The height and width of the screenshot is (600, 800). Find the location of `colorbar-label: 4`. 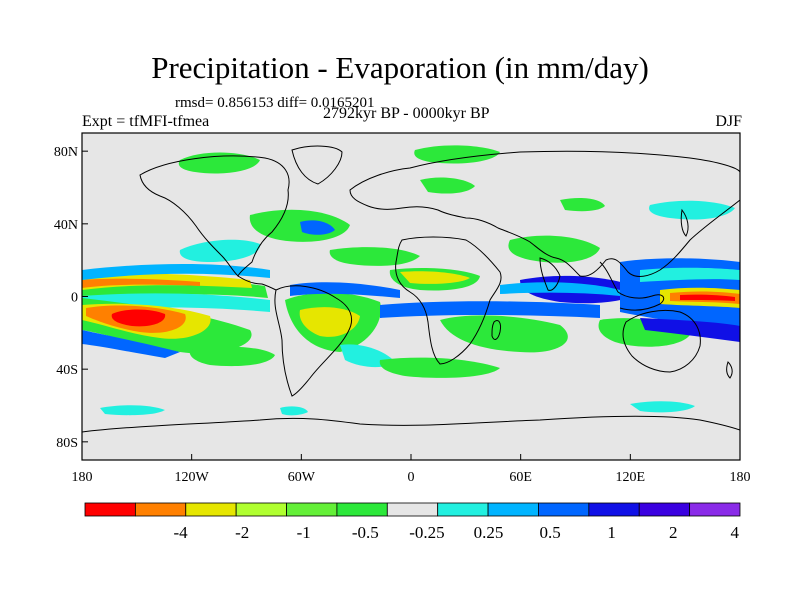

colorbar-label: 4 is located at coordinates (735, 532).